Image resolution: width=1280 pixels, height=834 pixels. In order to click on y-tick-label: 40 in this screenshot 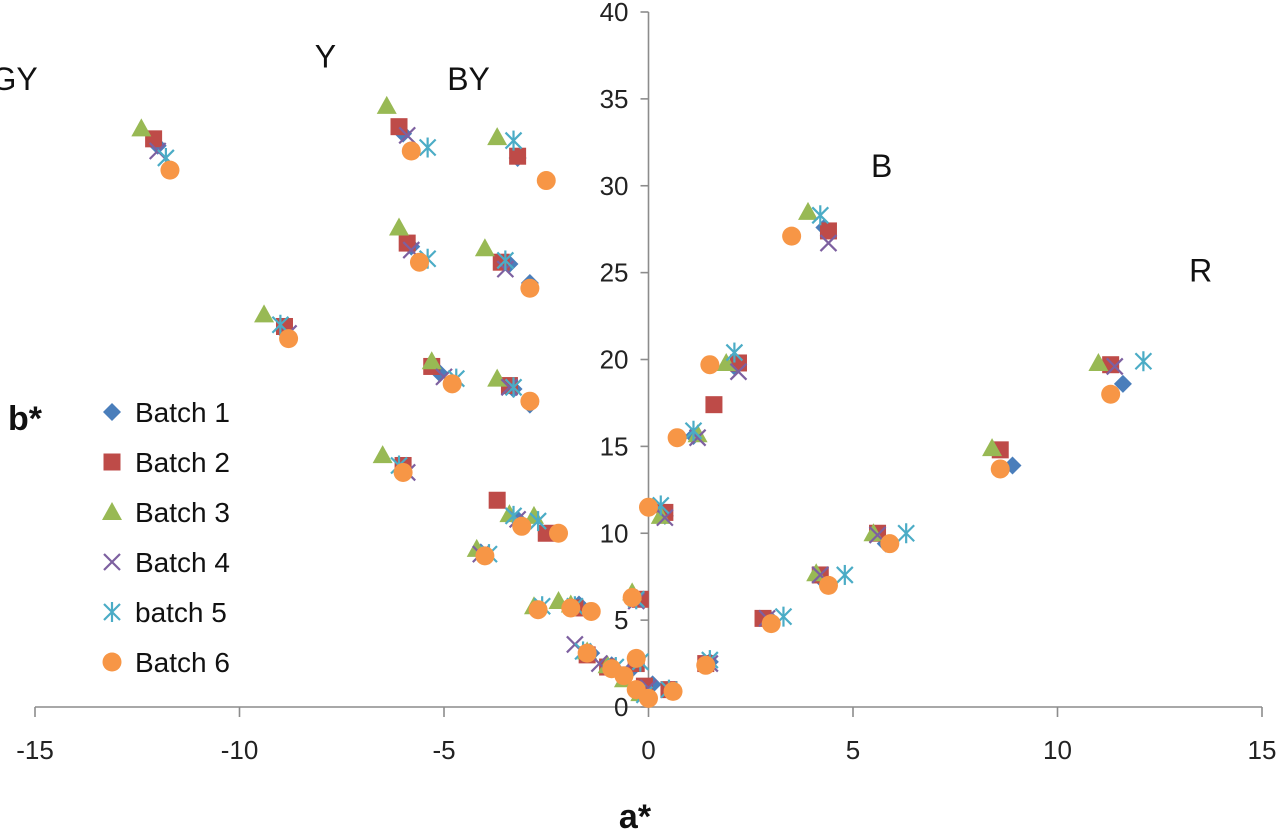, I will do `click(614, 13)`.